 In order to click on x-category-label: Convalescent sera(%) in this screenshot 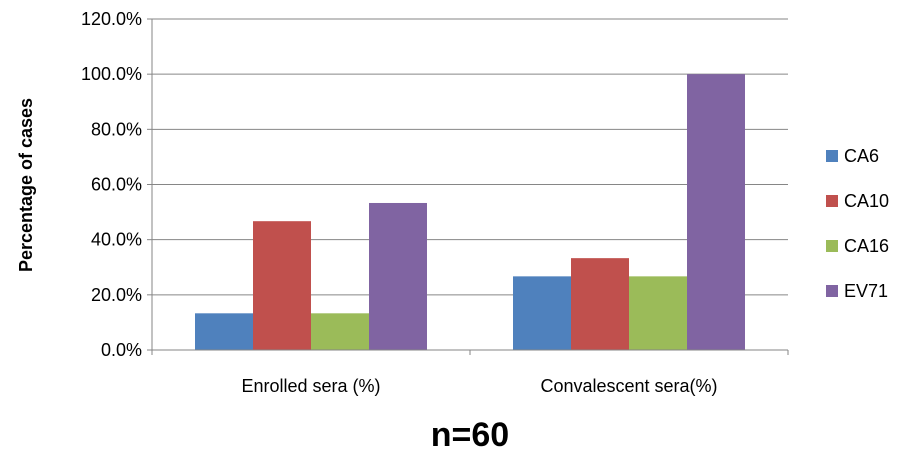, I will do `click(628, 386)`.